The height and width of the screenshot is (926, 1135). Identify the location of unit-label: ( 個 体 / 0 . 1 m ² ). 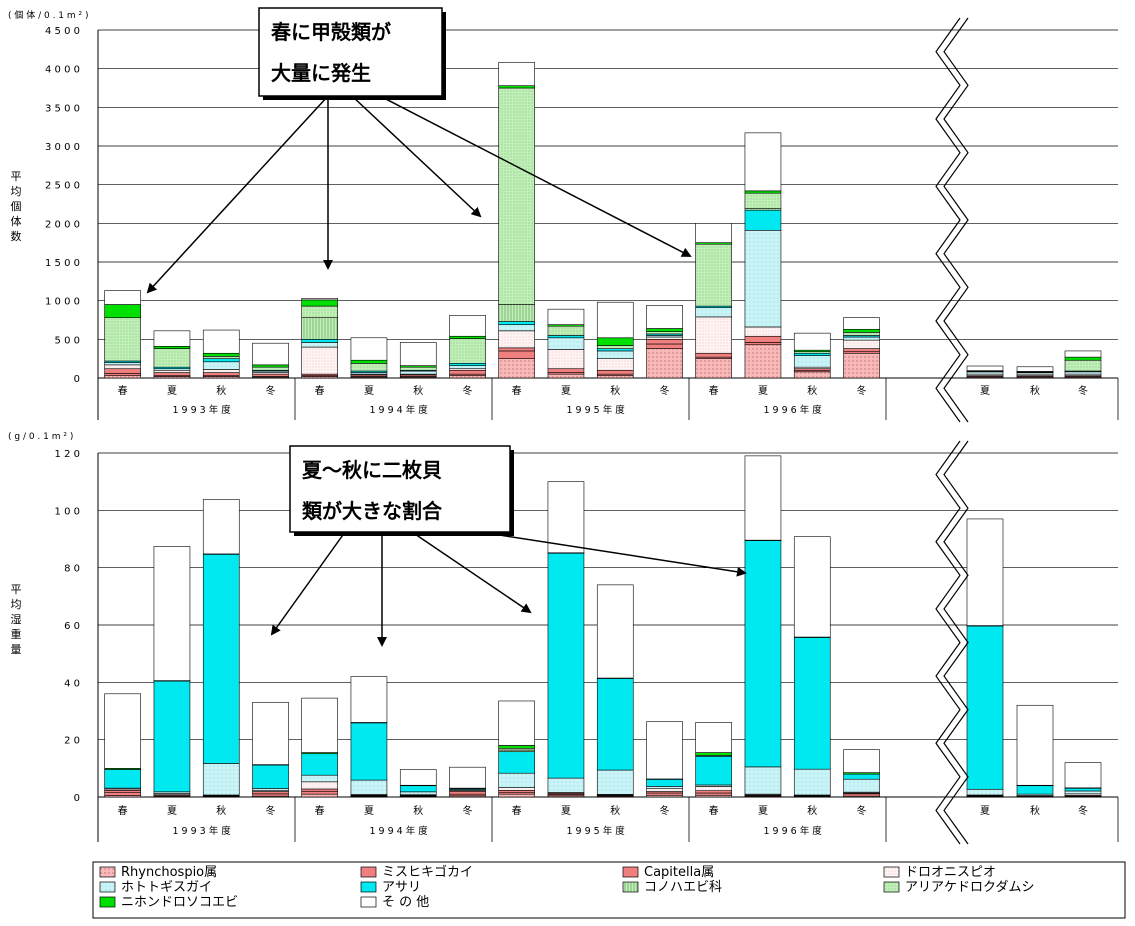
(48, 15).